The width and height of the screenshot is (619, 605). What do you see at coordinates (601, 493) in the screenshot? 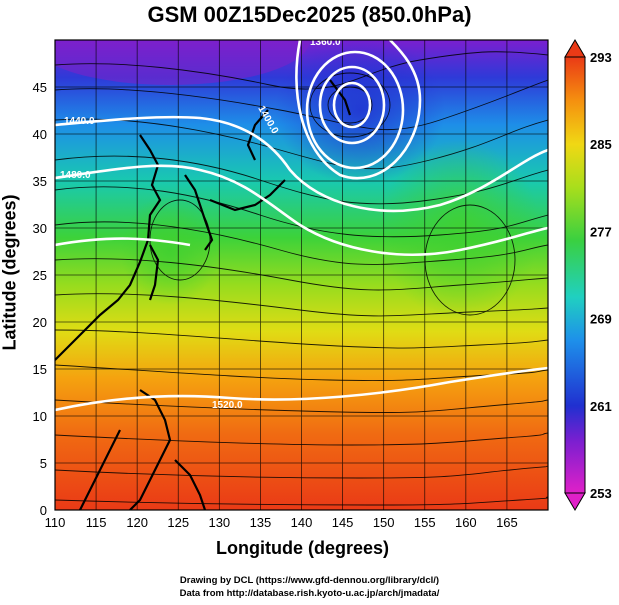
I see `colorbar-tick-label: 253` at bounding box center [601, 493].